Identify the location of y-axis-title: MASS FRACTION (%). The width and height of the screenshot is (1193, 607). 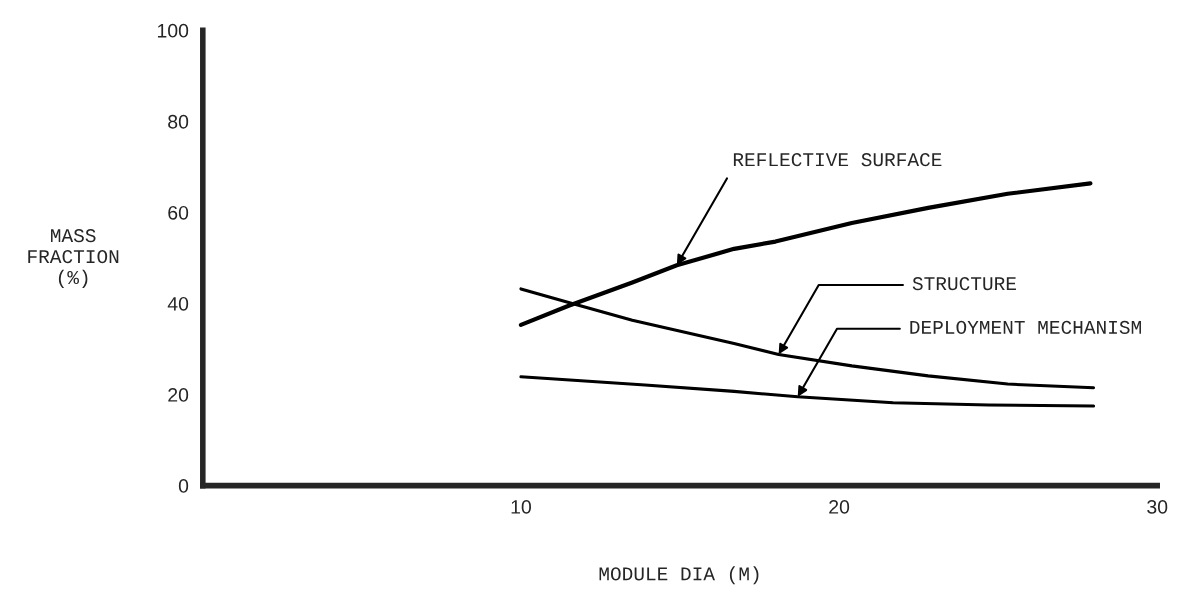
(73, 258).